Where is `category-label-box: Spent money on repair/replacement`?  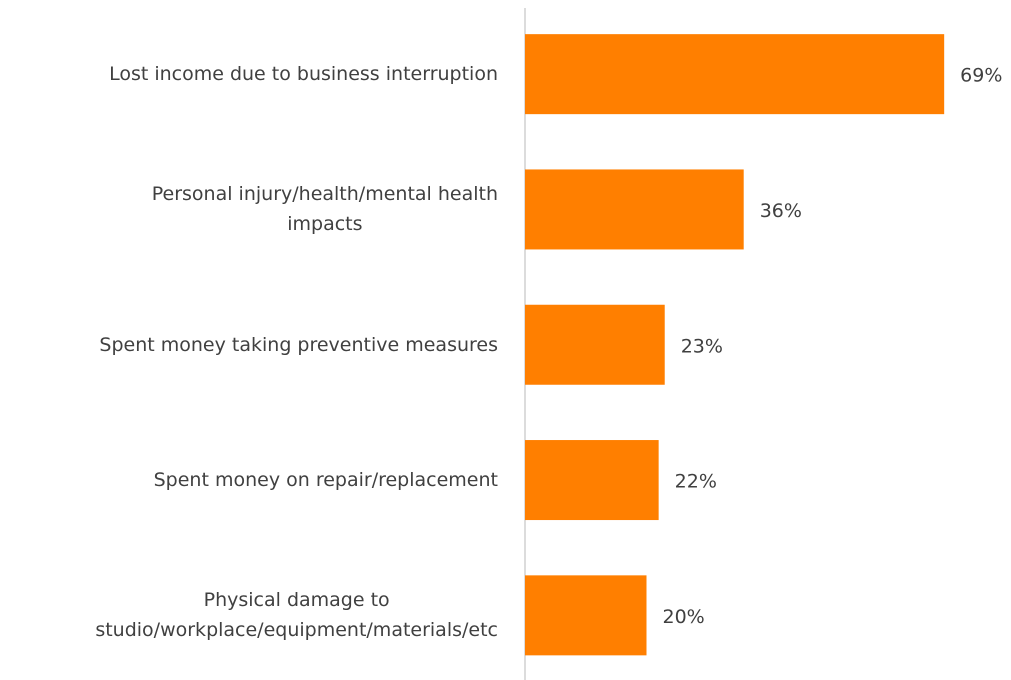
category-label-box: Spent money on repair/replacement is located at coordinates (249, 480).